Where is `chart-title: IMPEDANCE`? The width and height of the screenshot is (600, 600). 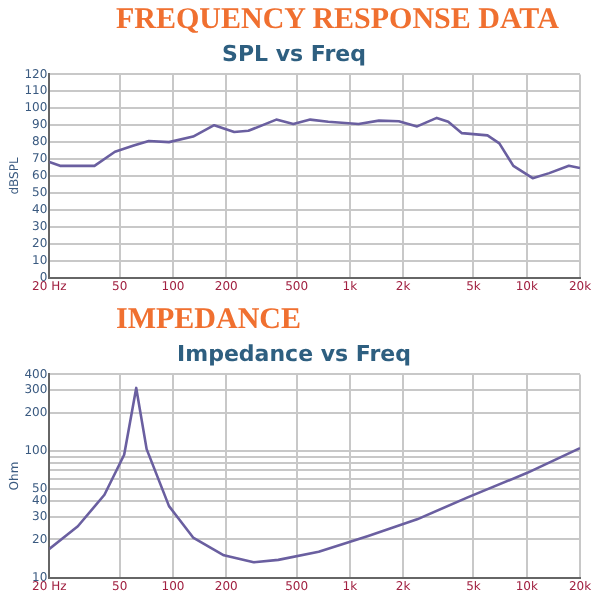 chart-title: IMPEDANCE is located at coordinates (208, 321).